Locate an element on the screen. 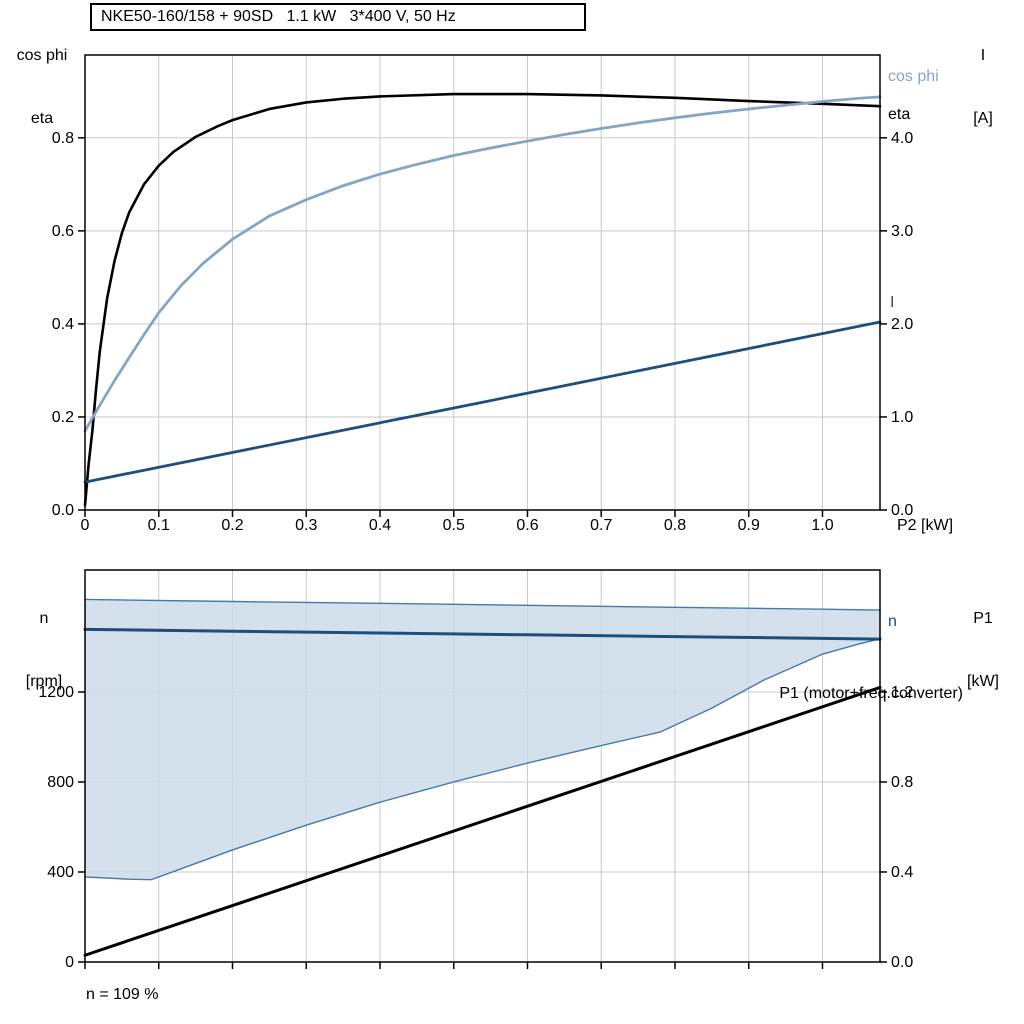 This screenshot has width=1024, height=1024. y-left-tick-label: 0.2 is located at coordinates (63, 417).